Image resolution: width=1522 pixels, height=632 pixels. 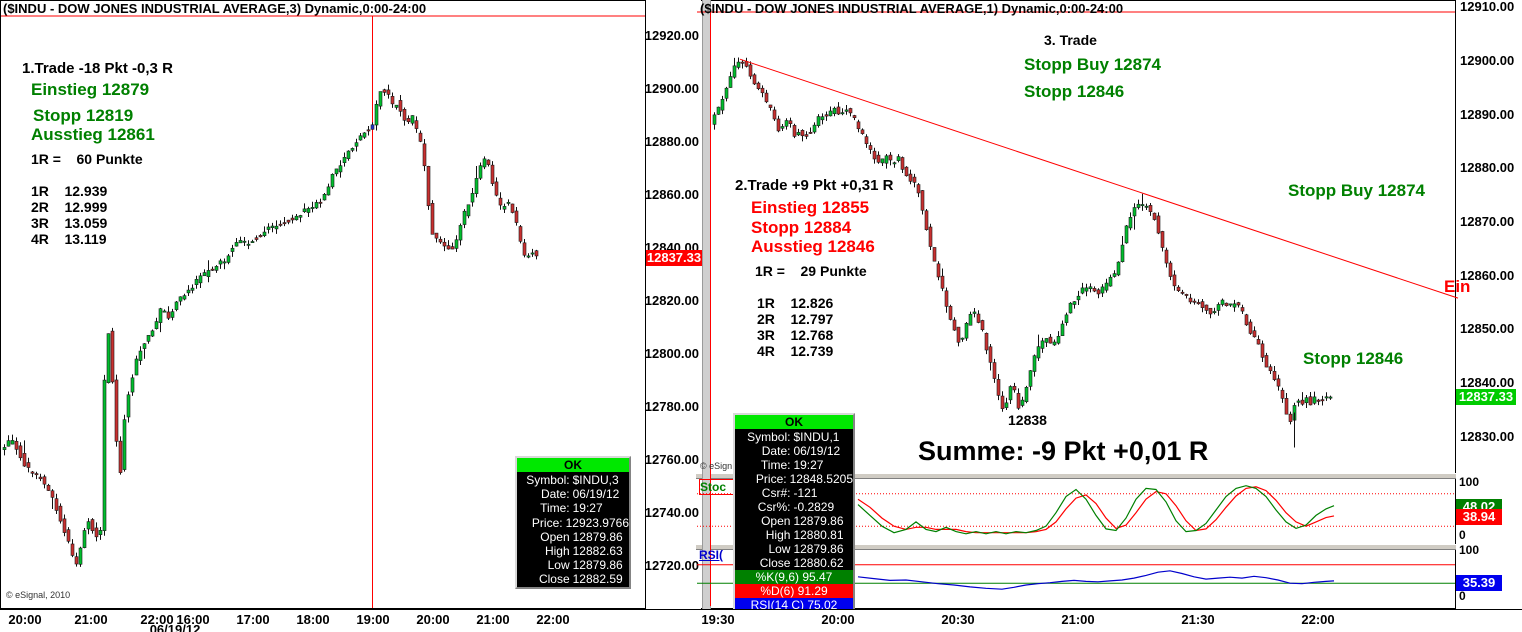 I want to click on annotation-text: Stopp 12819, so click(x=83, y=115).